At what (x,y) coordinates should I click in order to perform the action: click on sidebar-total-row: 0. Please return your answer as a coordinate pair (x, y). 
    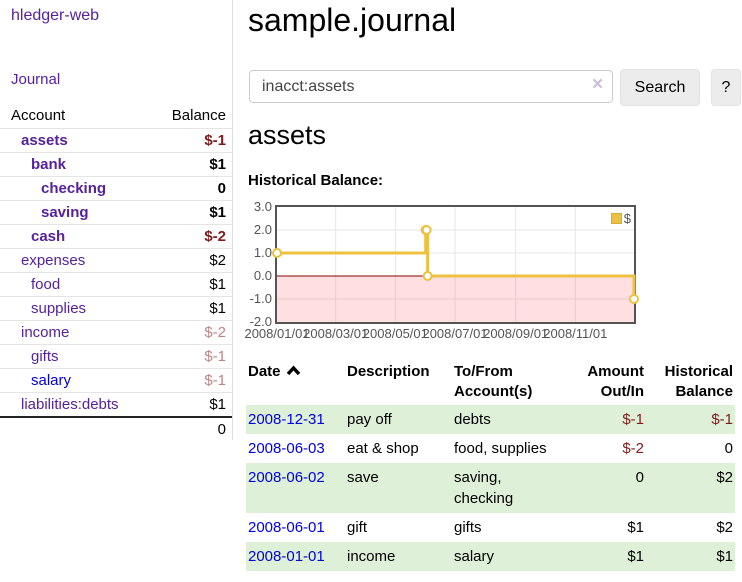
    Looking at the image, I should click on (116, 428).